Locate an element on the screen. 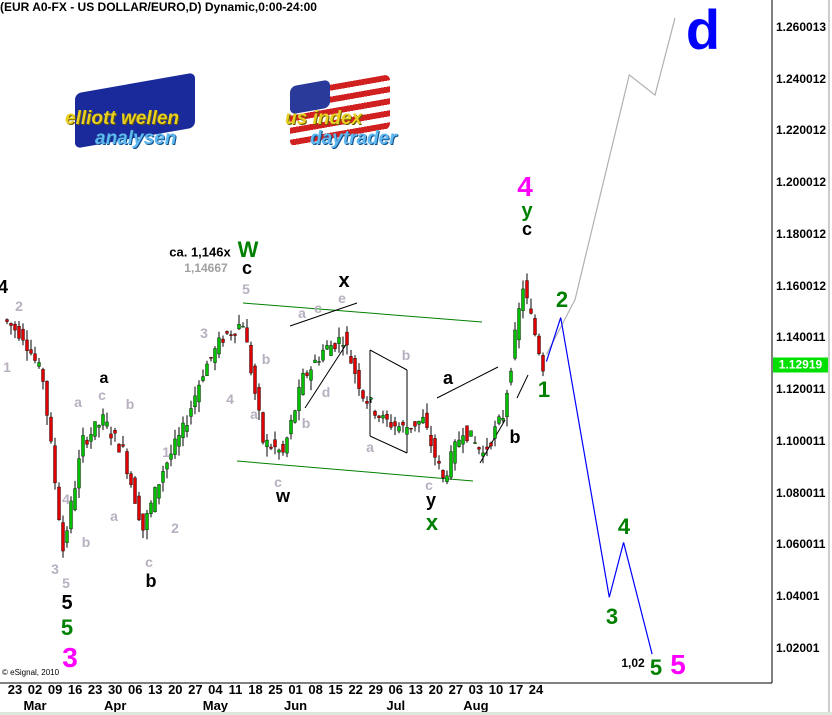 This screenshot has width=832, height=715. logo-text-1: us index is located at coordinates (324, 118).